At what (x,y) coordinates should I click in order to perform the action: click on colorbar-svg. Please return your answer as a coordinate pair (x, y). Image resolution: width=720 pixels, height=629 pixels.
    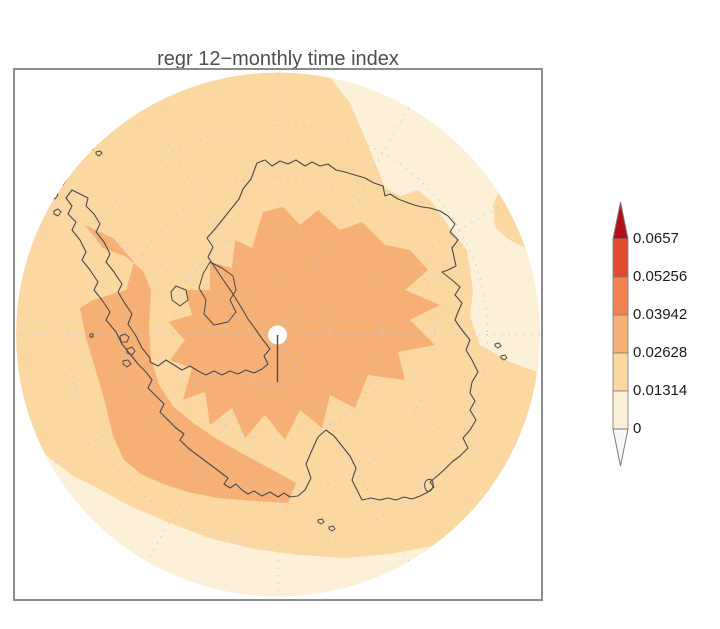
    Looking at the image, I should click on (620, 334).